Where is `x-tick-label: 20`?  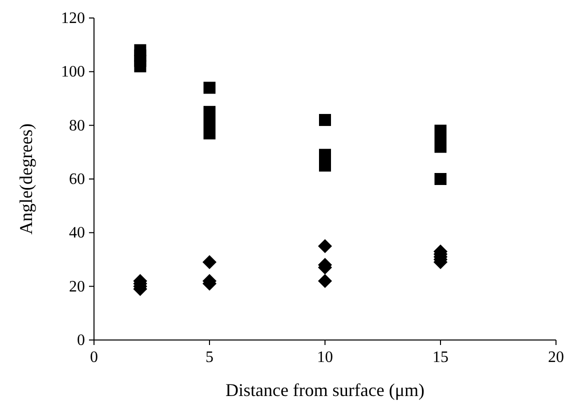
x-tick-label: 20 is located at coordinates (556, 357).